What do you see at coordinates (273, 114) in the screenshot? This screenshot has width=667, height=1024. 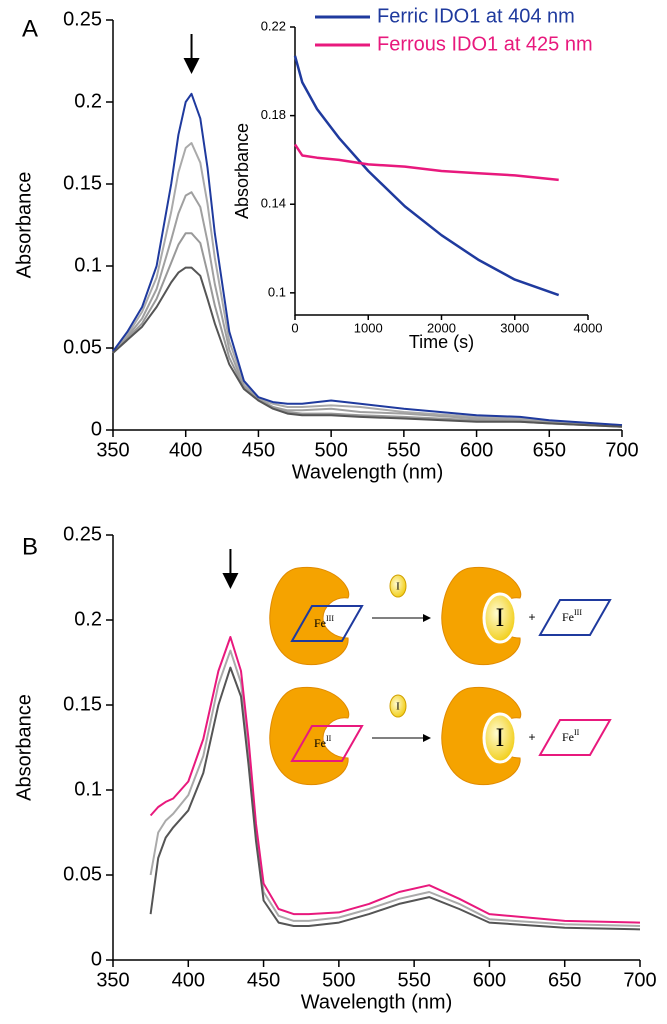 I see `y-tick-label: 0.18` at bounding box center [273, 114].